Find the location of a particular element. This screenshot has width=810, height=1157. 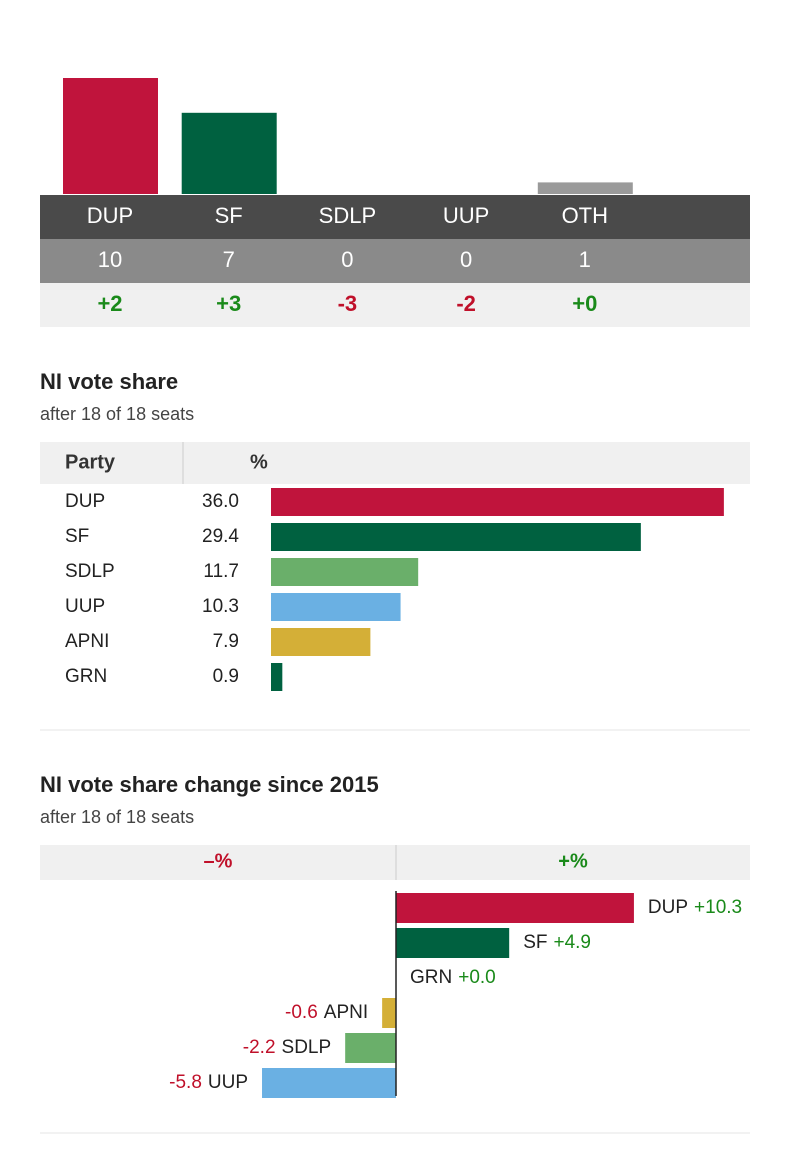

seat-change: +0 is located at coordinates (584, 303).